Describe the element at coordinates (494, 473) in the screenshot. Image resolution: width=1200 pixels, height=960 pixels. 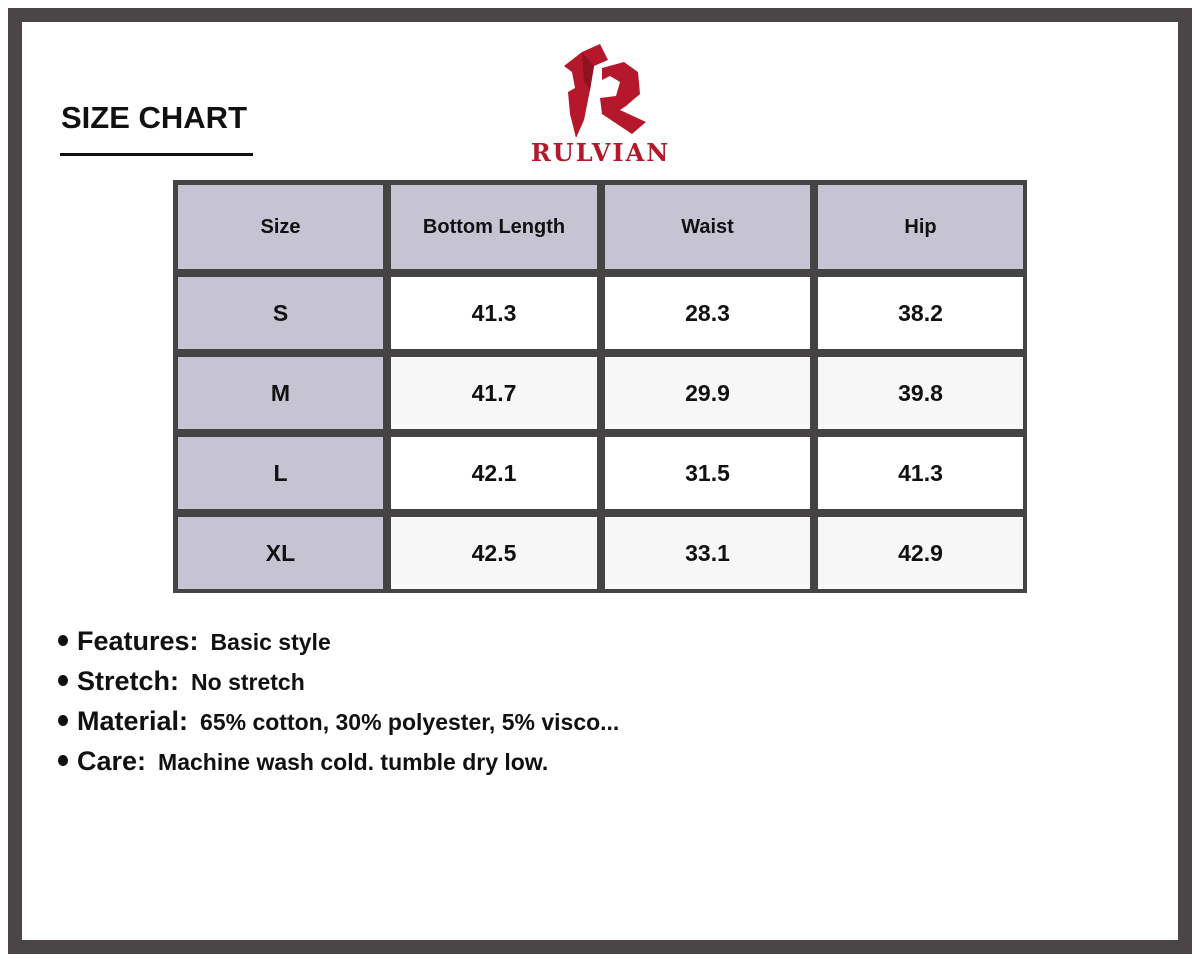
I see `cell-bottom-length: 42.1` at that location.